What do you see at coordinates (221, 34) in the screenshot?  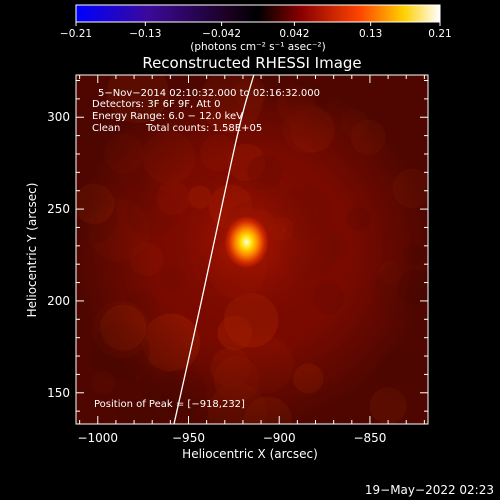 I see `colorbar-tick-label: −0.042` at bounding box center [221, 34].